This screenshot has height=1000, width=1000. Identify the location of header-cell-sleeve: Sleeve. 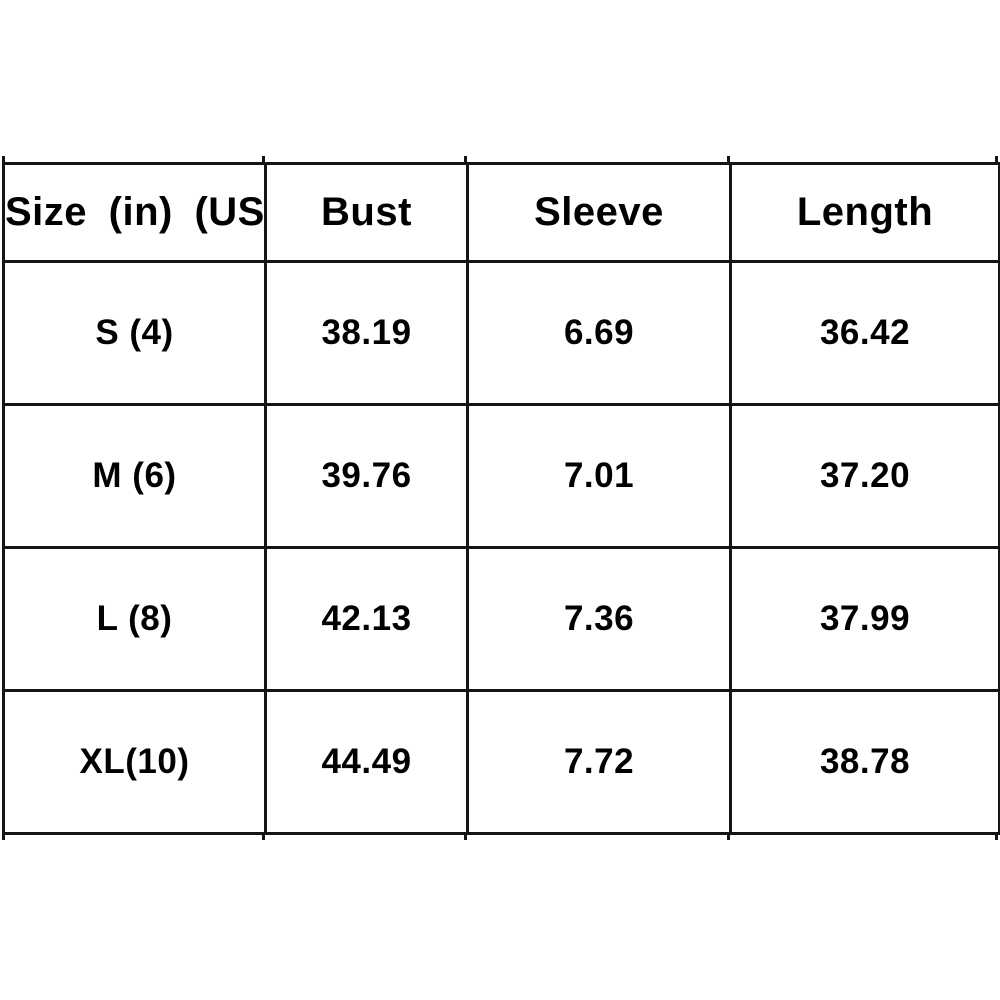
(599, 212).